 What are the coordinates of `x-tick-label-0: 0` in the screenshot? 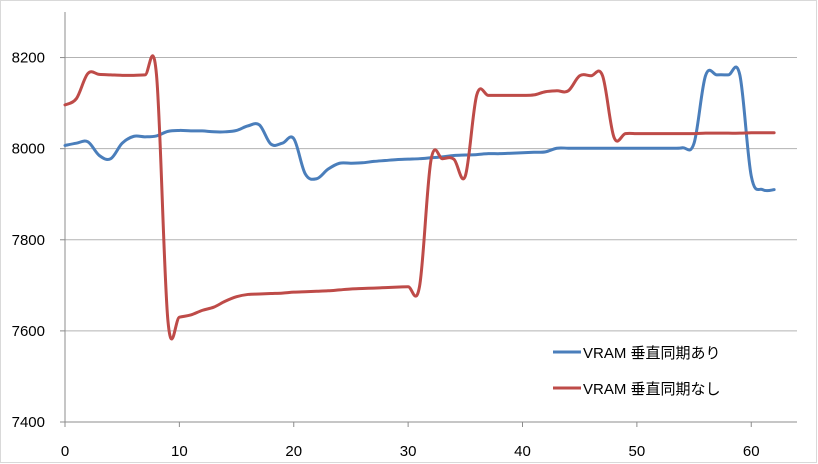 It's located at (65, 451).